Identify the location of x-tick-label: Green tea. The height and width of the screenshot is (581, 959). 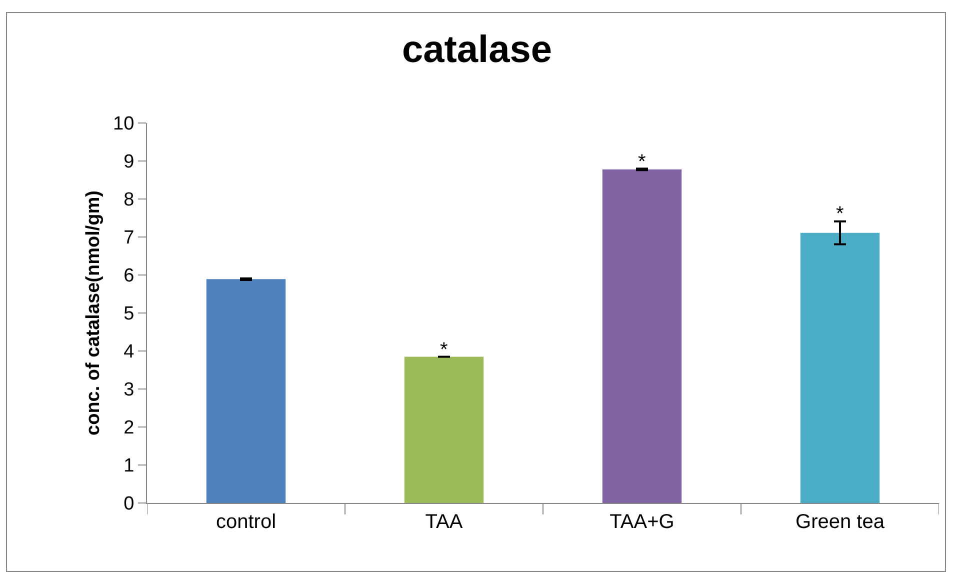
(841, 522).